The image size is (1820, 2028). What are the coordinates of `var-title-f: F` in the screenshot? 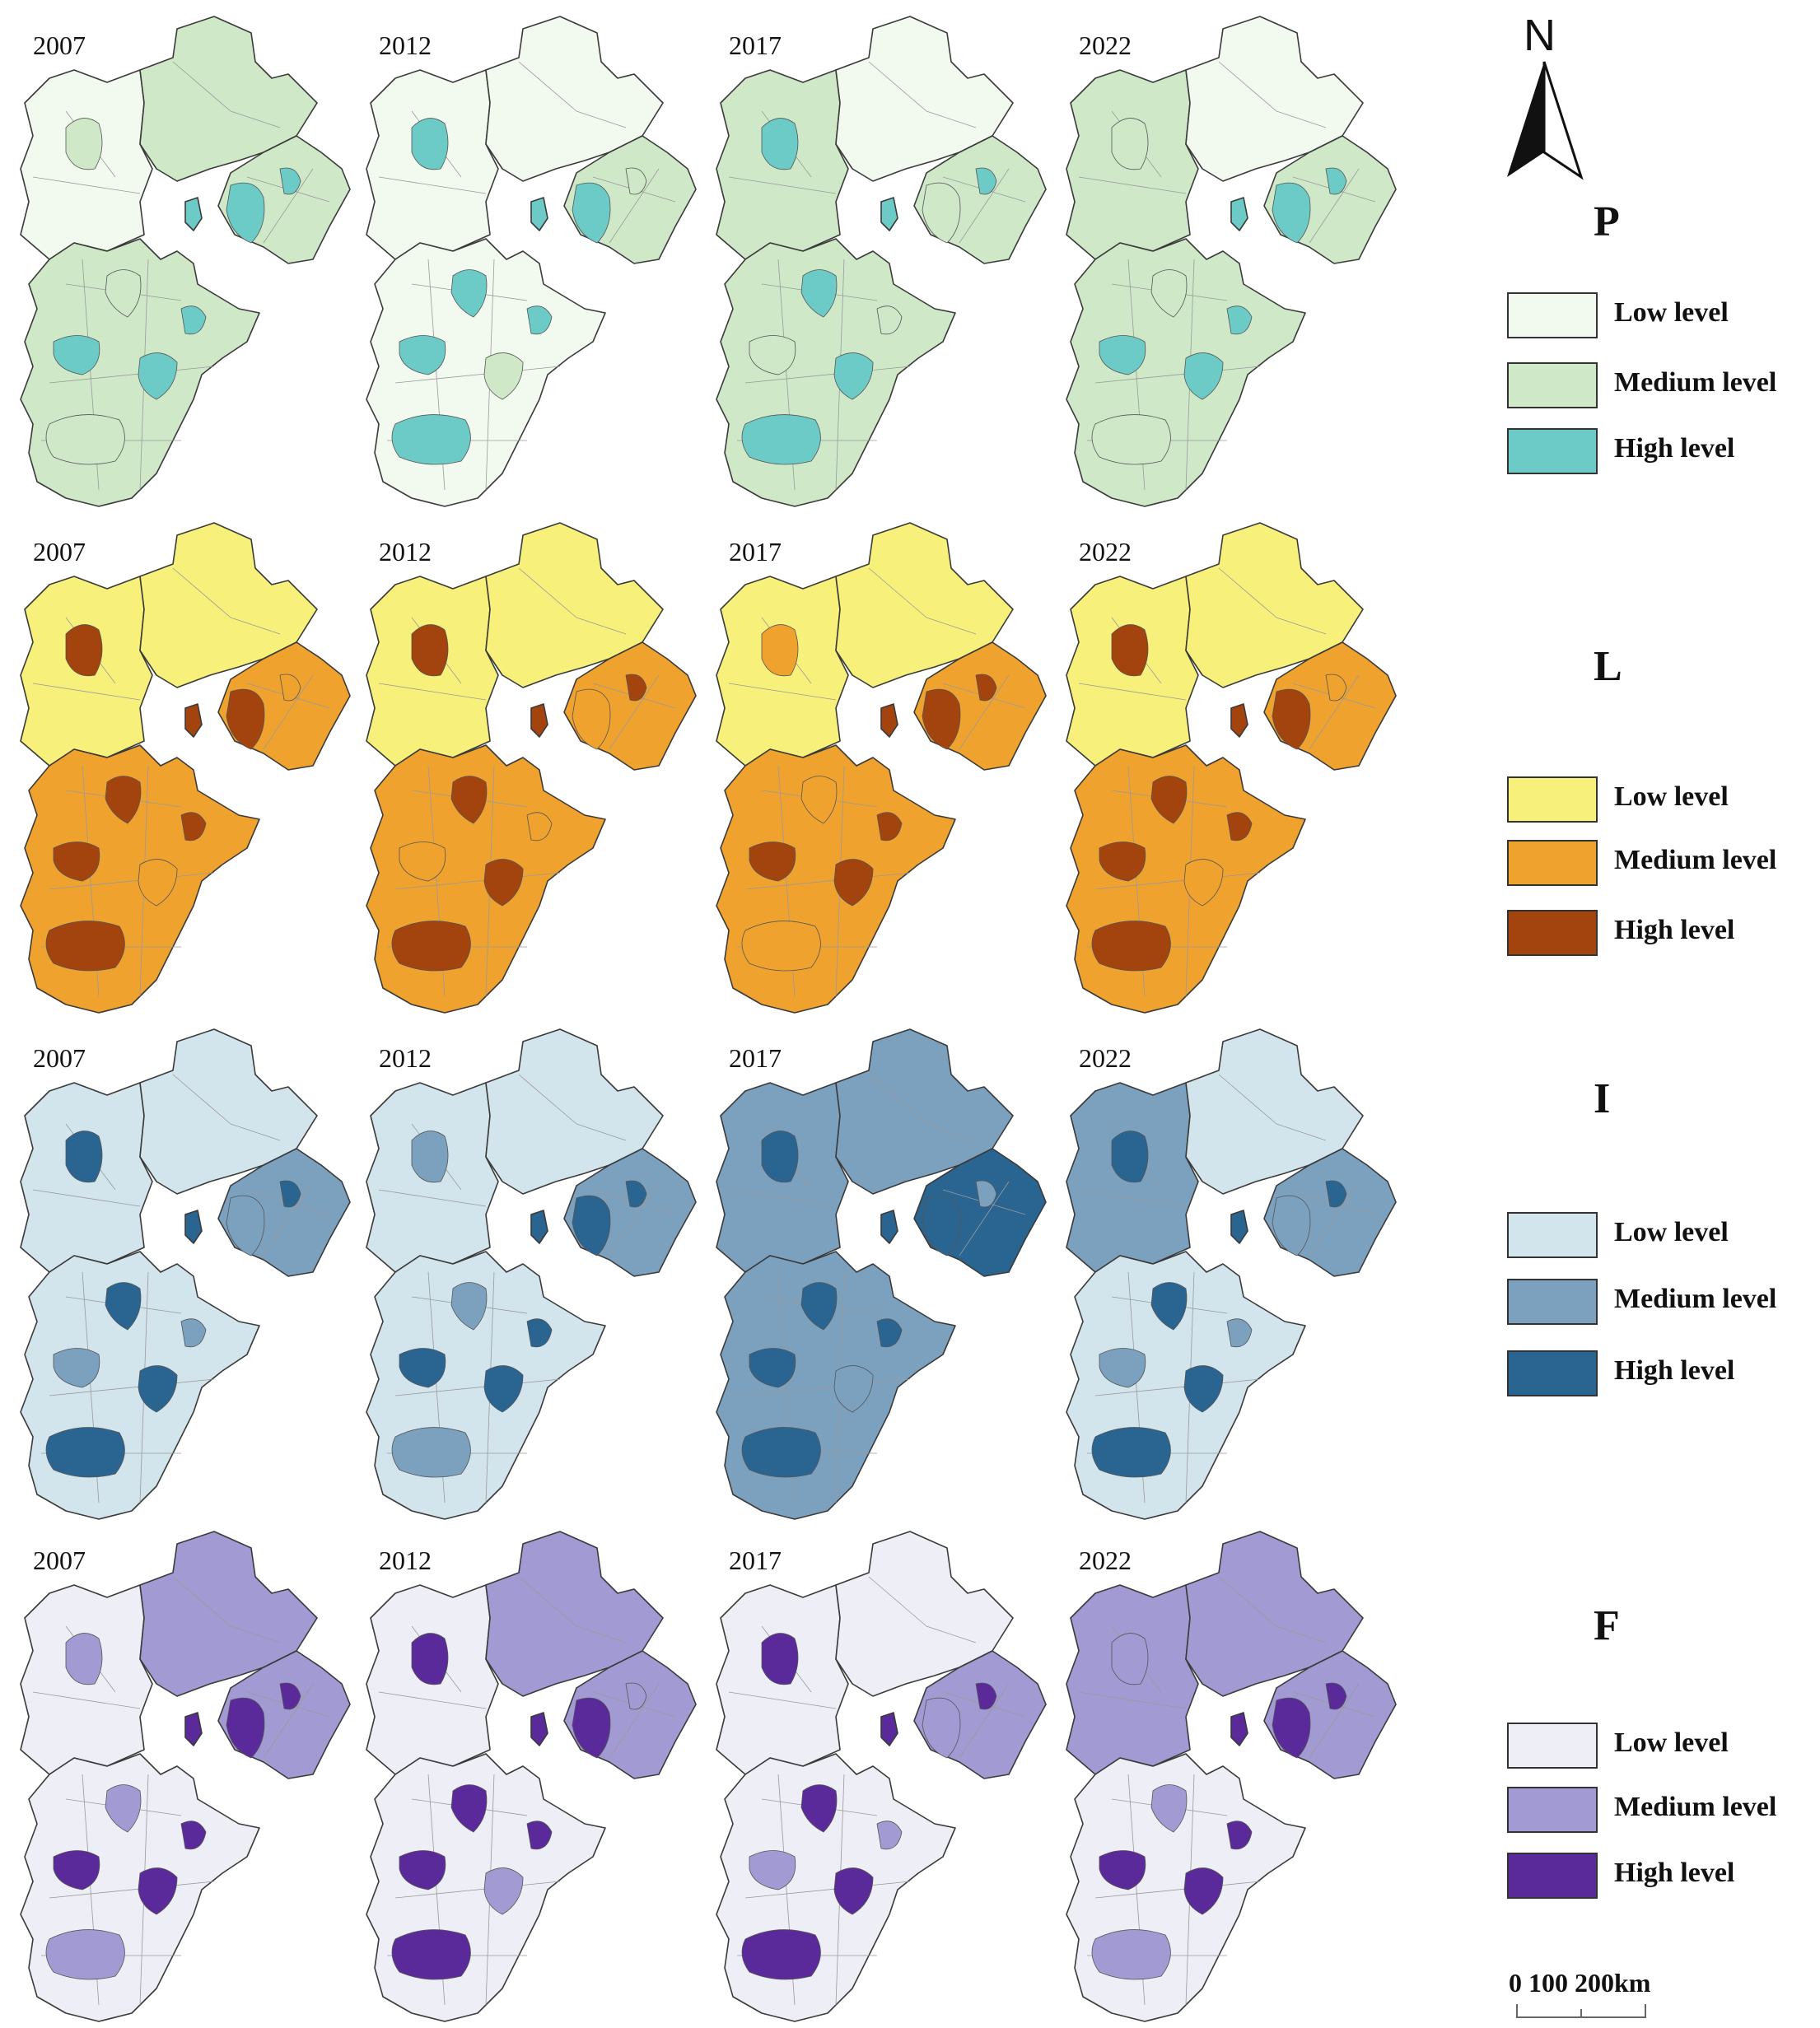 It's located at (1607, 1626).